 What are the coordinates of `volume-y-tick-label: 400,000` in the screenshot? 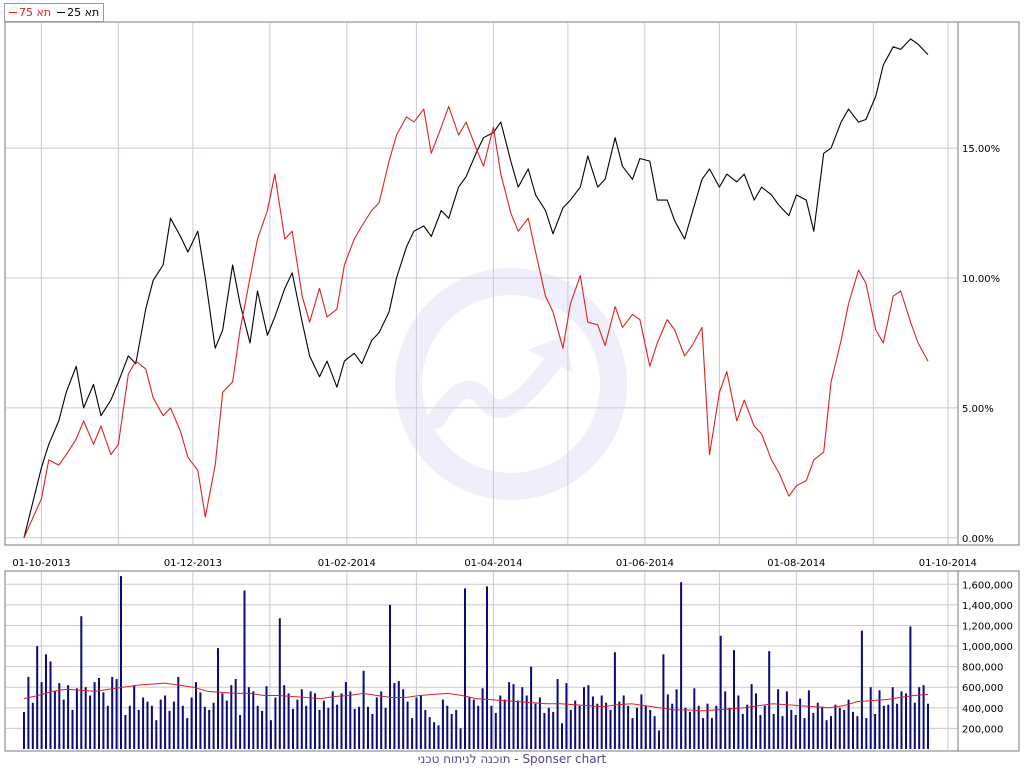 It's located at (982, 709).